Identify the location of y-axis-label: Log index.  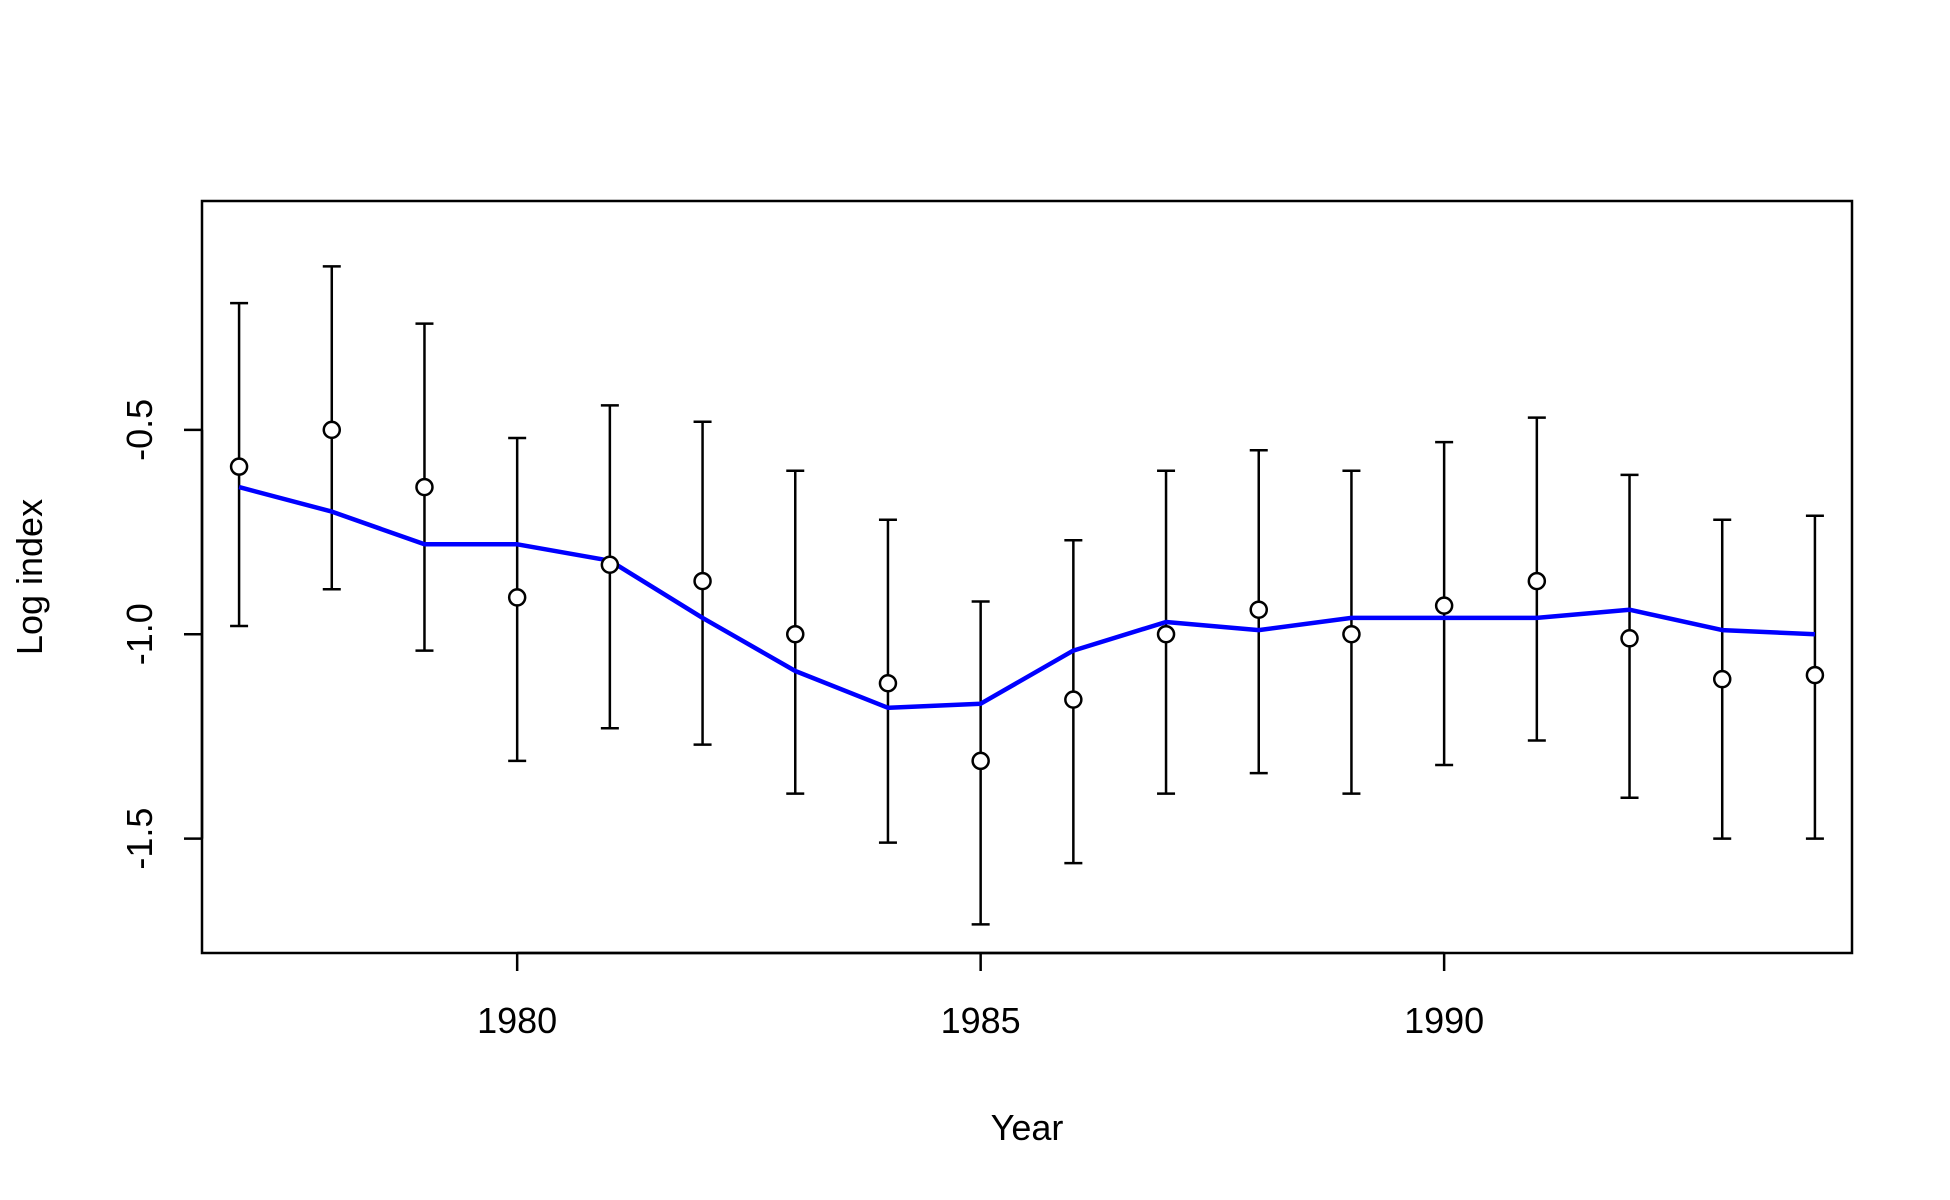
(29, 577).